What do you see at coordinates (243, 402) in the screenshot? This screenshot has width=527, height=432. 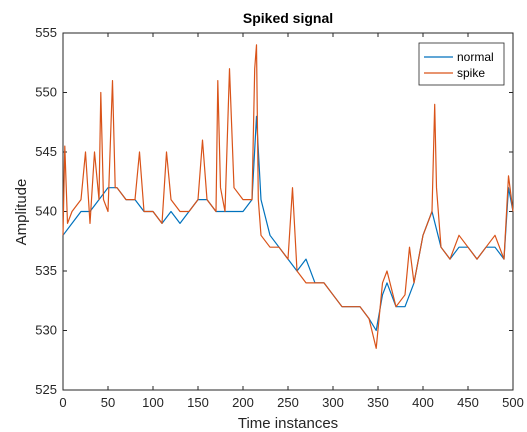 I see `x-tick-label: 200` at bounding box center [243, 402].